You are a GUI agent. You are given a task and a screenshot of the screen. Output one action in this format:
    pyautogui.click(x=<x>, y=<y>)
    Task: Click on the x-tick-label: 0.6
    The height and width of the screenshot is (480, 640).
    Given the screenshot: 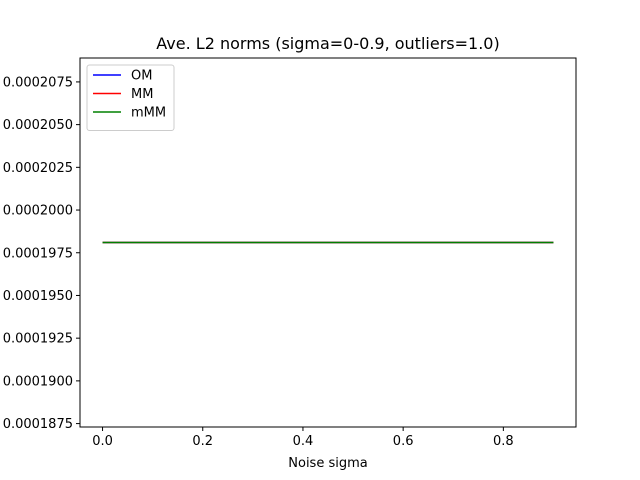 What is the action you would take?
    pyautogui.click(x=403, y=441)
    